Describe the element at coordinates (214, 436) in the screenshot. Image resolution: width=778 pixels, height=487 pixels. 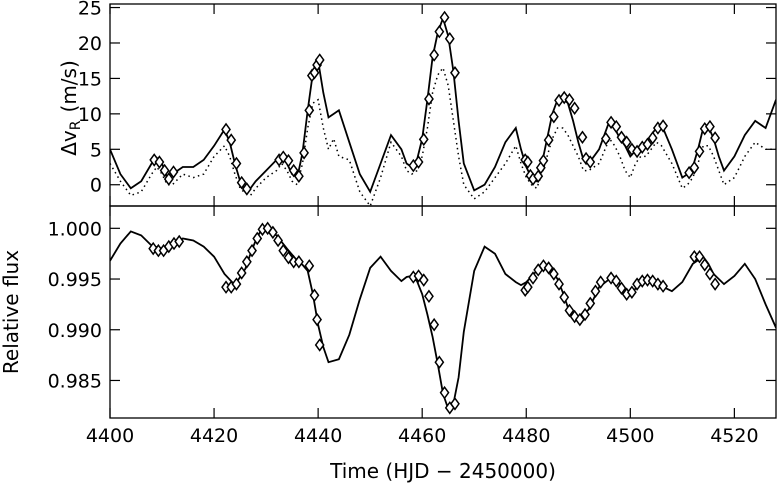
I see `x-tick-label: 4420` at that location.